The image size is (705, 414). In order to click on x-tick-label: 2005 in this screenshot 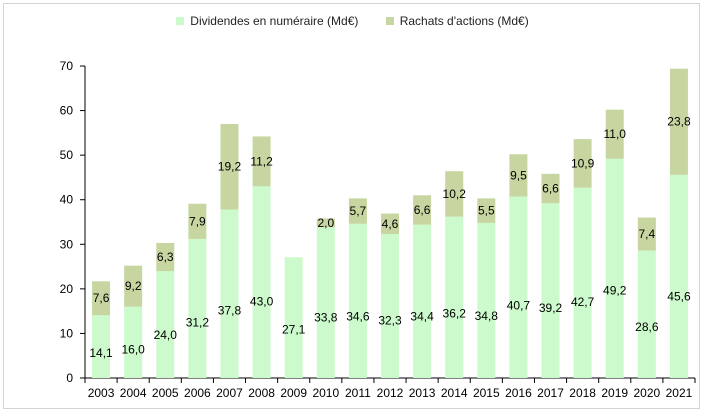, I will do `click(165, 393)`.